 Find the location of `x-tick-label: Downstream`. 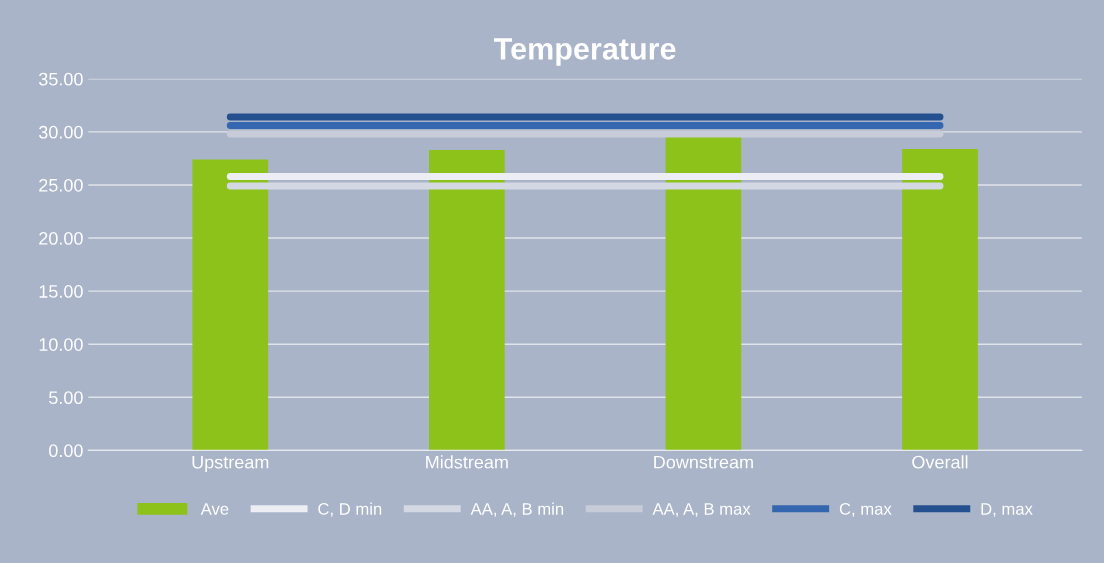

x-tick-label: Downstream is located at coordinates (703, 462).